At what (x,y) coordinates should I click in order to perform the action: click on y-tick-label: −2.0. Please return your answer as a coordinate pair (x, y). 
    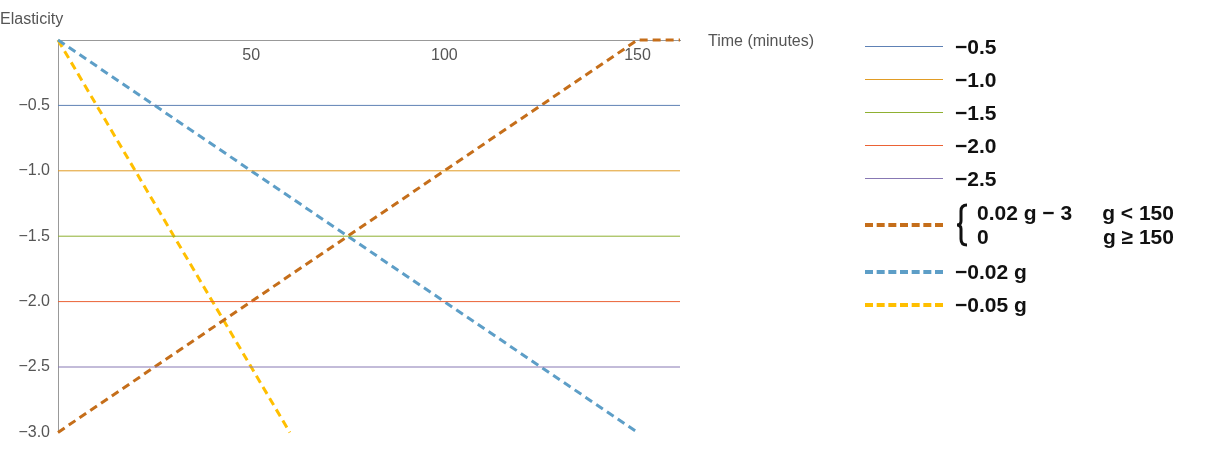
    Looking at the image, I should click on (34, 301).